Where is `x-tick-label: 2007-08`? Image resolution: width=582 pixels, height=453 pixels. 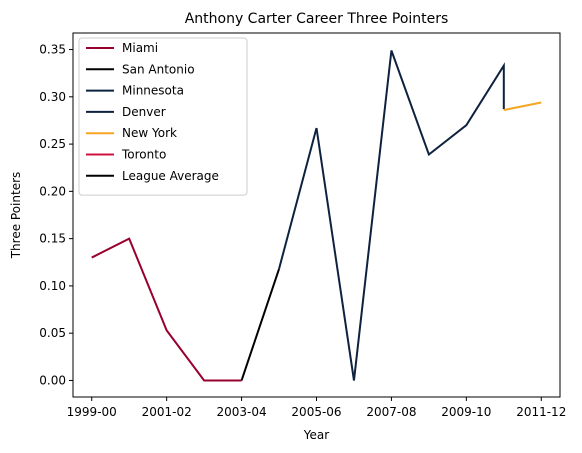 x-tick-label: 2007-08 is located at coordinates (391, 412).